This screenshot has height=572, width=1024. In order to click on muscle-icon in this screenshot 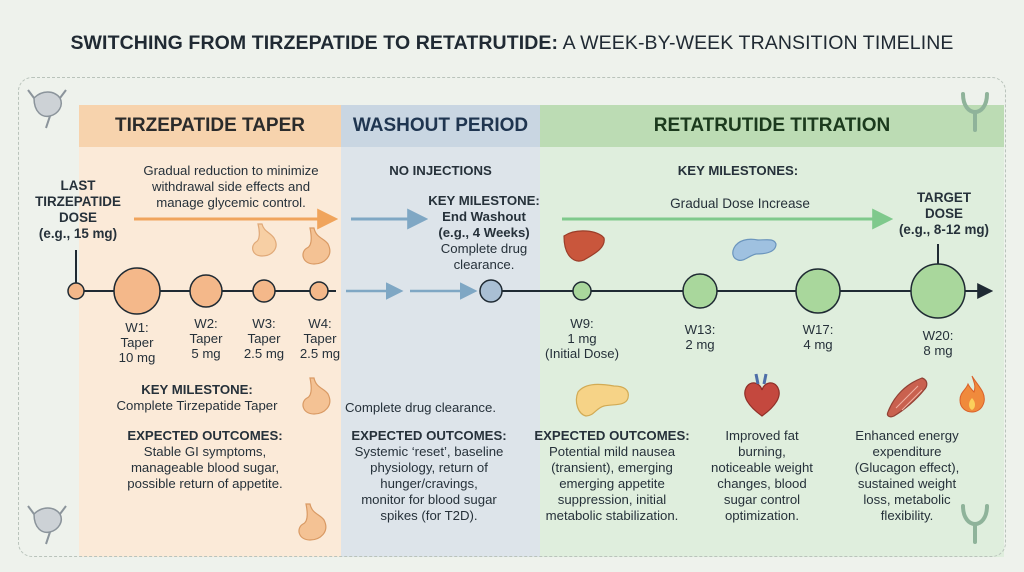, I will do `click(907, 397)`.